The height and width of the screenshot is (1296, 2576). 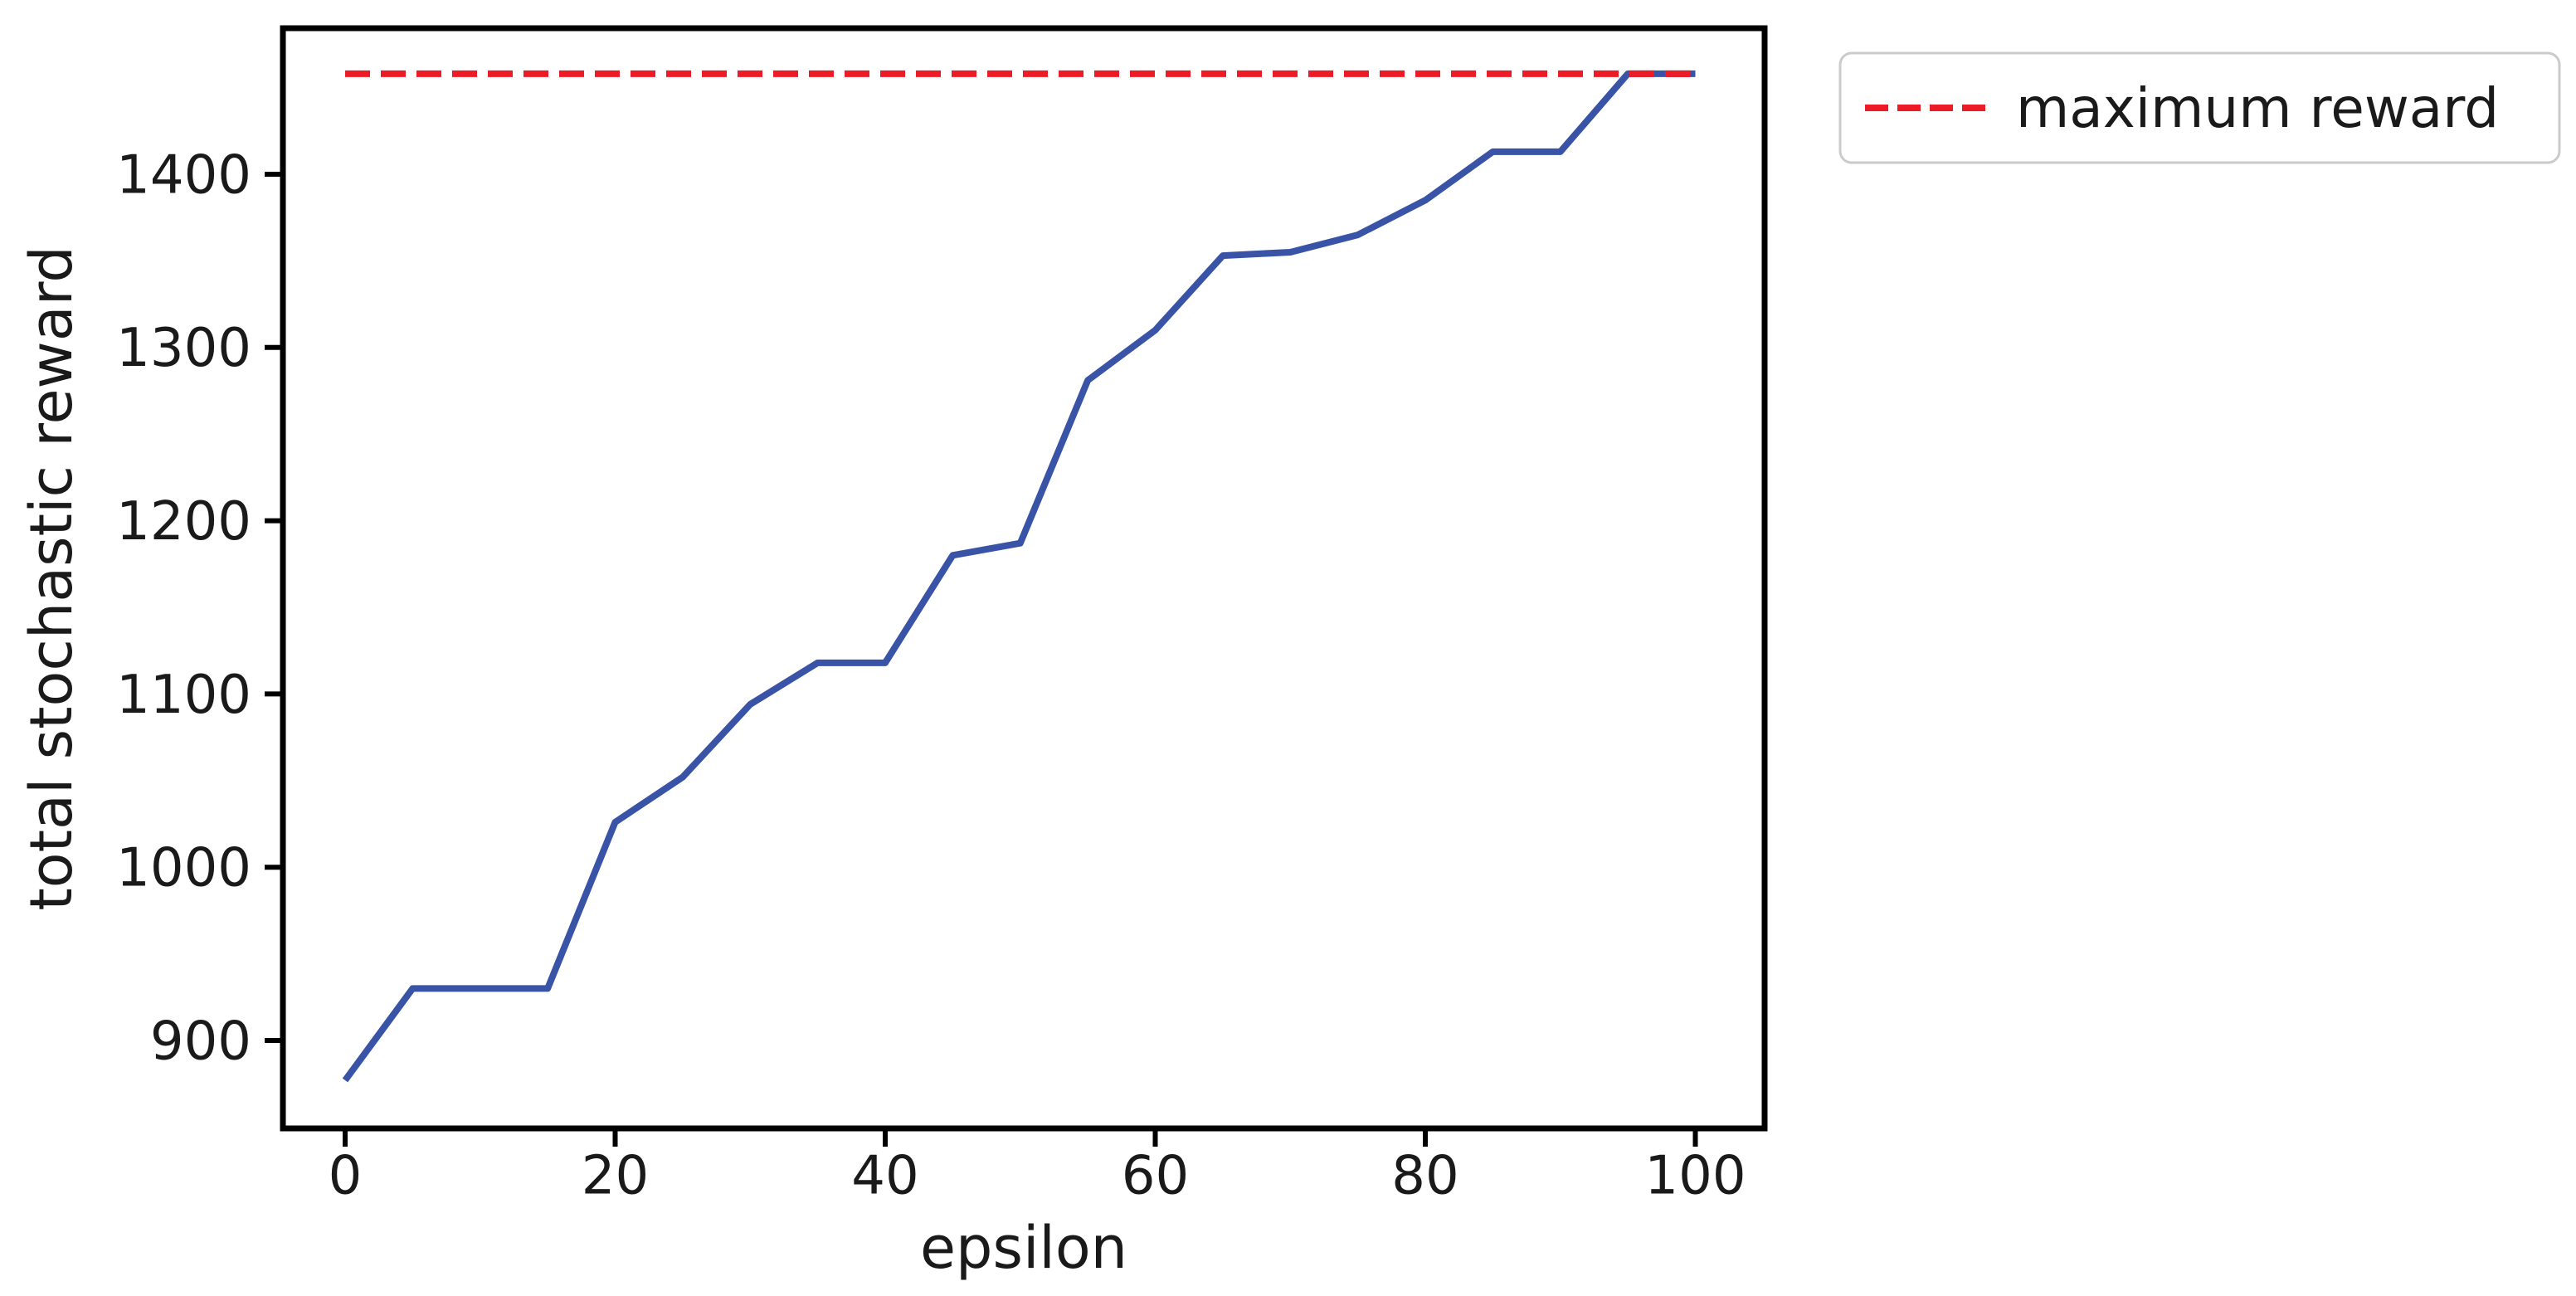 What do you see at coordinates (51, 578) in the screenshot?
I see `y-axis-label: total stochastic reward` at bounding box center [51, 578].